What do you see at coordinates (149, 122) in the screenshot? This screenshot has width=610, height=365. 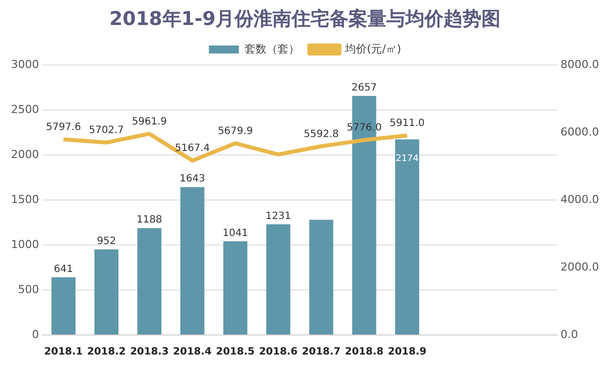 I see `data-label: 5961.9` at bounding box center [149, 122].